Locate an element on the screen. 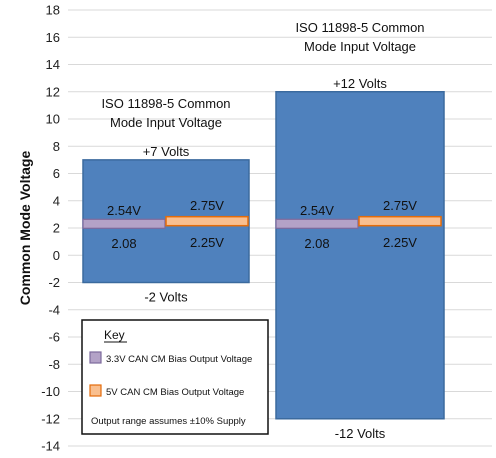 This screenshot has height=458, width=496. y-tick-label: -10 is located at coordinates (50, 391).